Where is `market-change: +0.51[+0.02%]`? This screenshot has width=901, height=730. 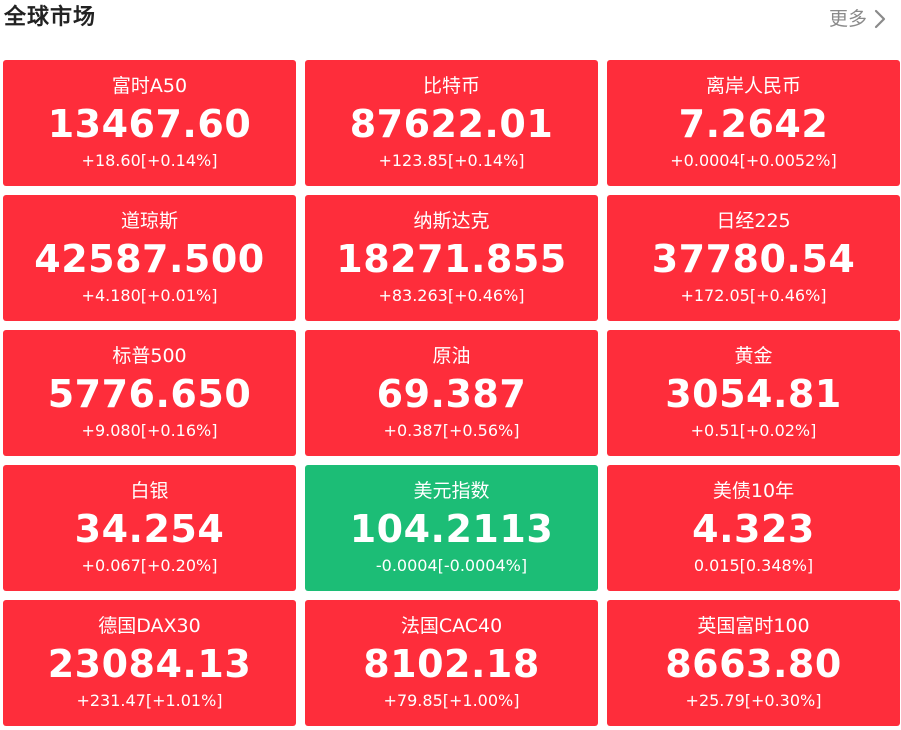
market-change: +0.51[+0.02%] is located at coordinates (753, 430).